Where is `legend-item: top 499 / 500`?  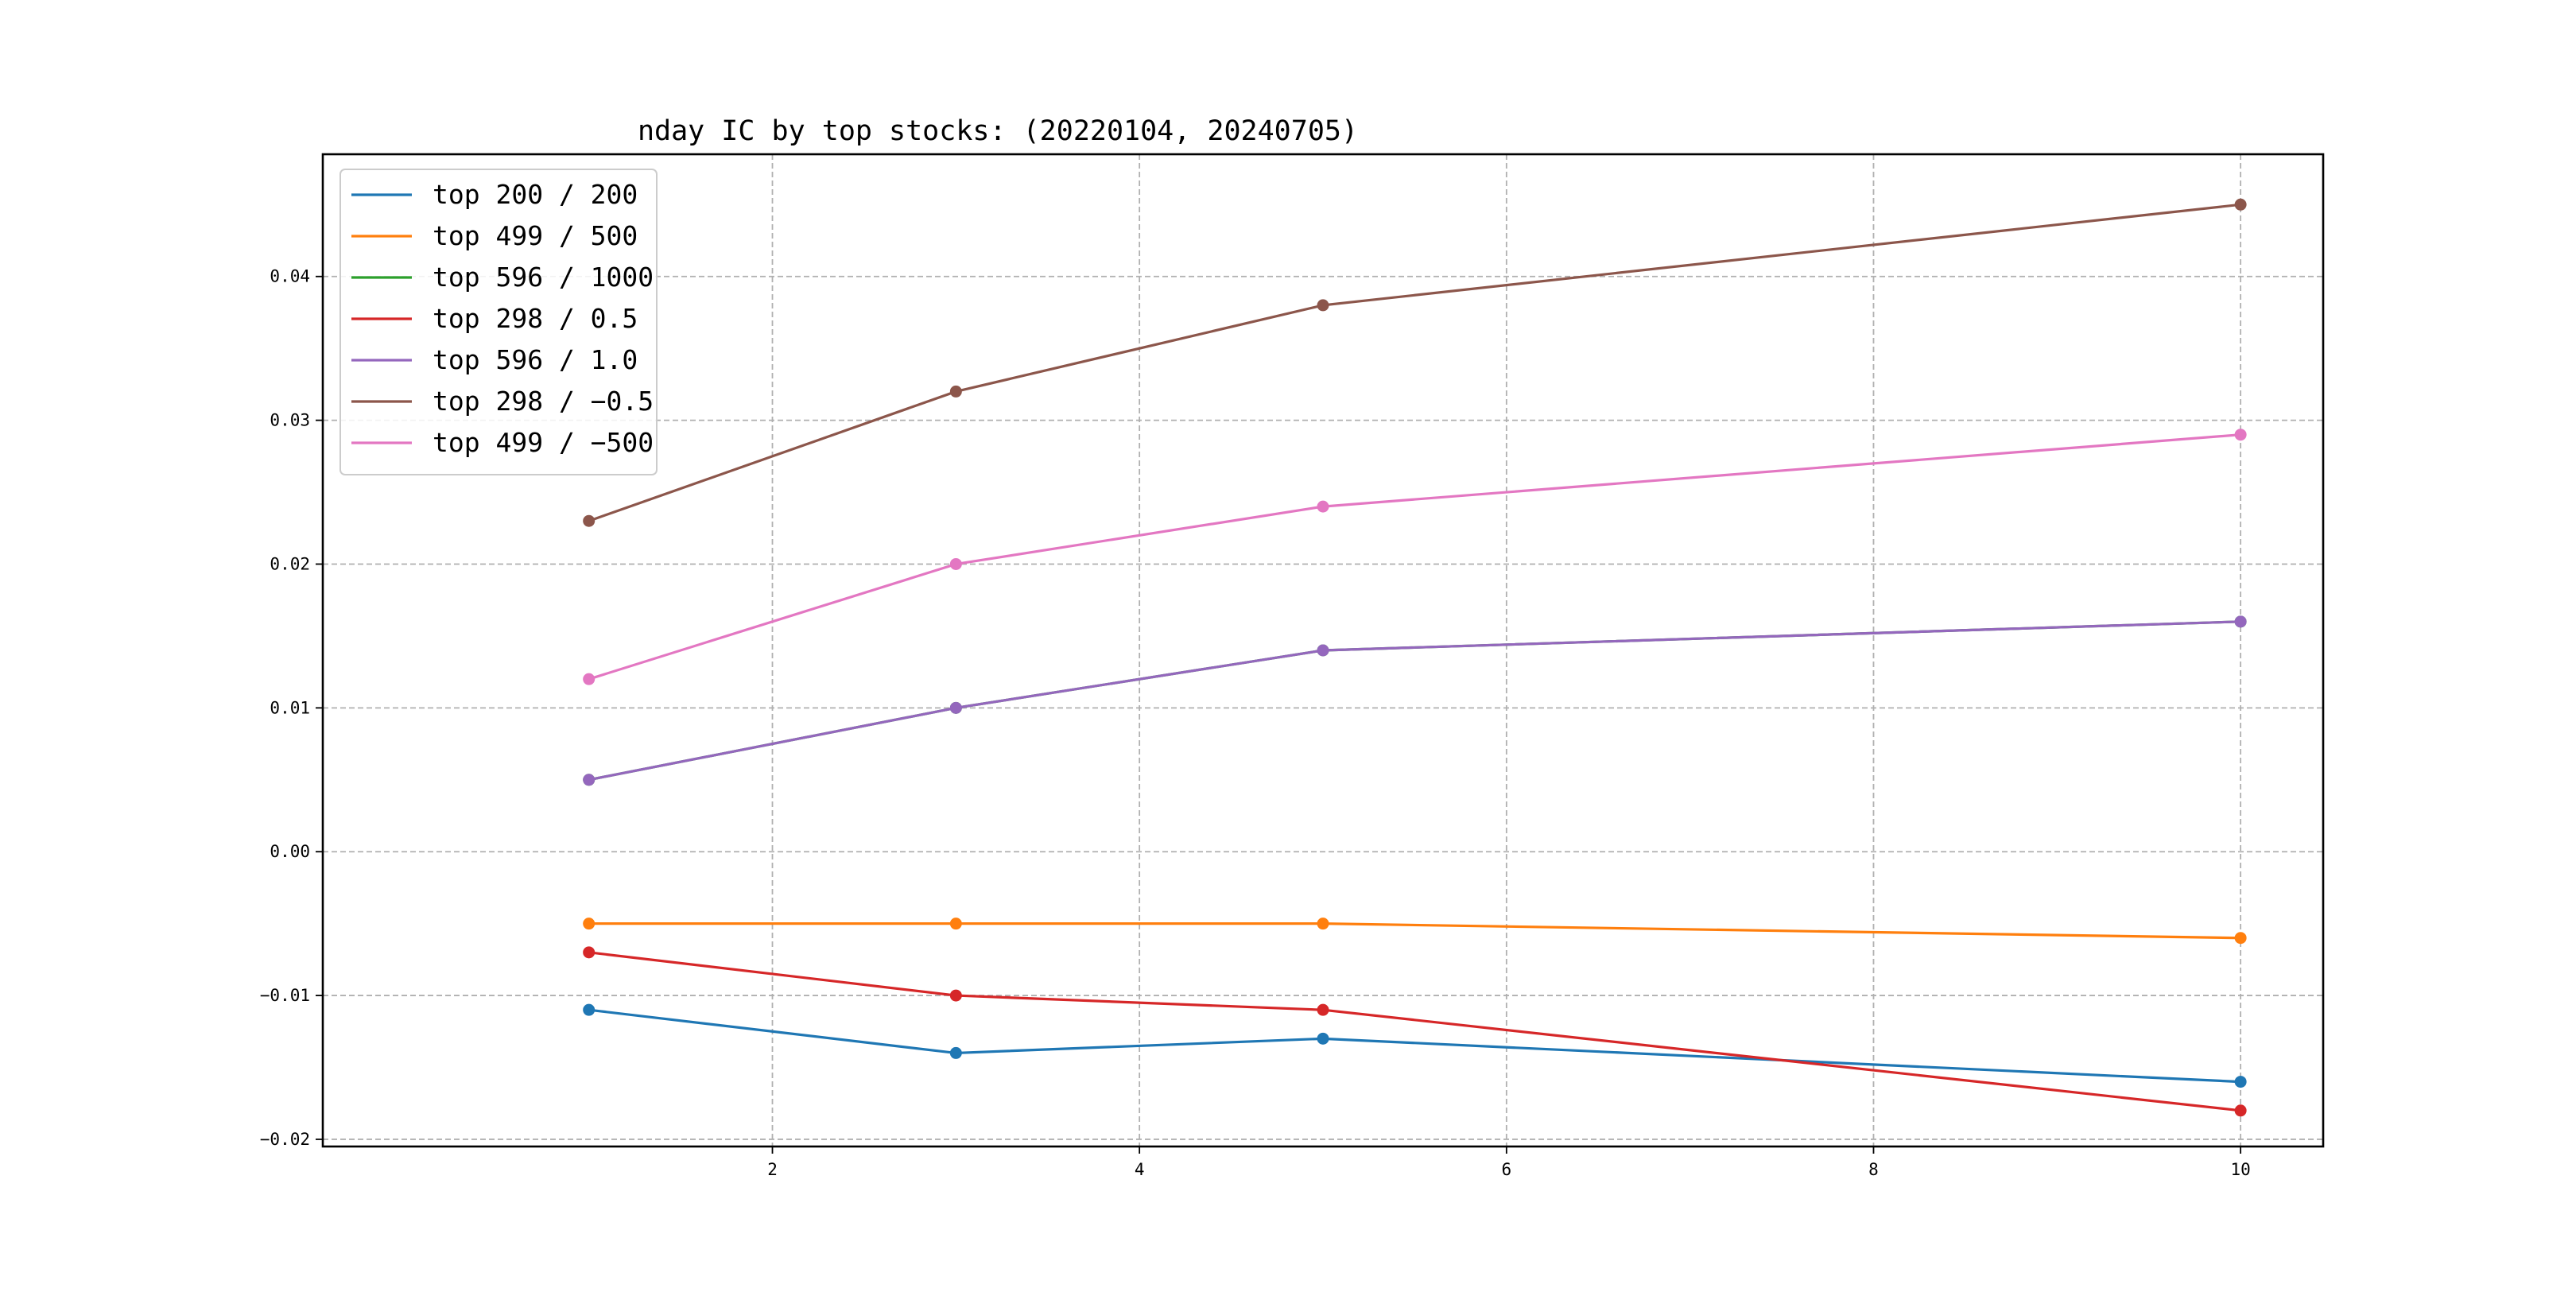
legend-item: top 499 / 500 is located at coordinates (495, 236).